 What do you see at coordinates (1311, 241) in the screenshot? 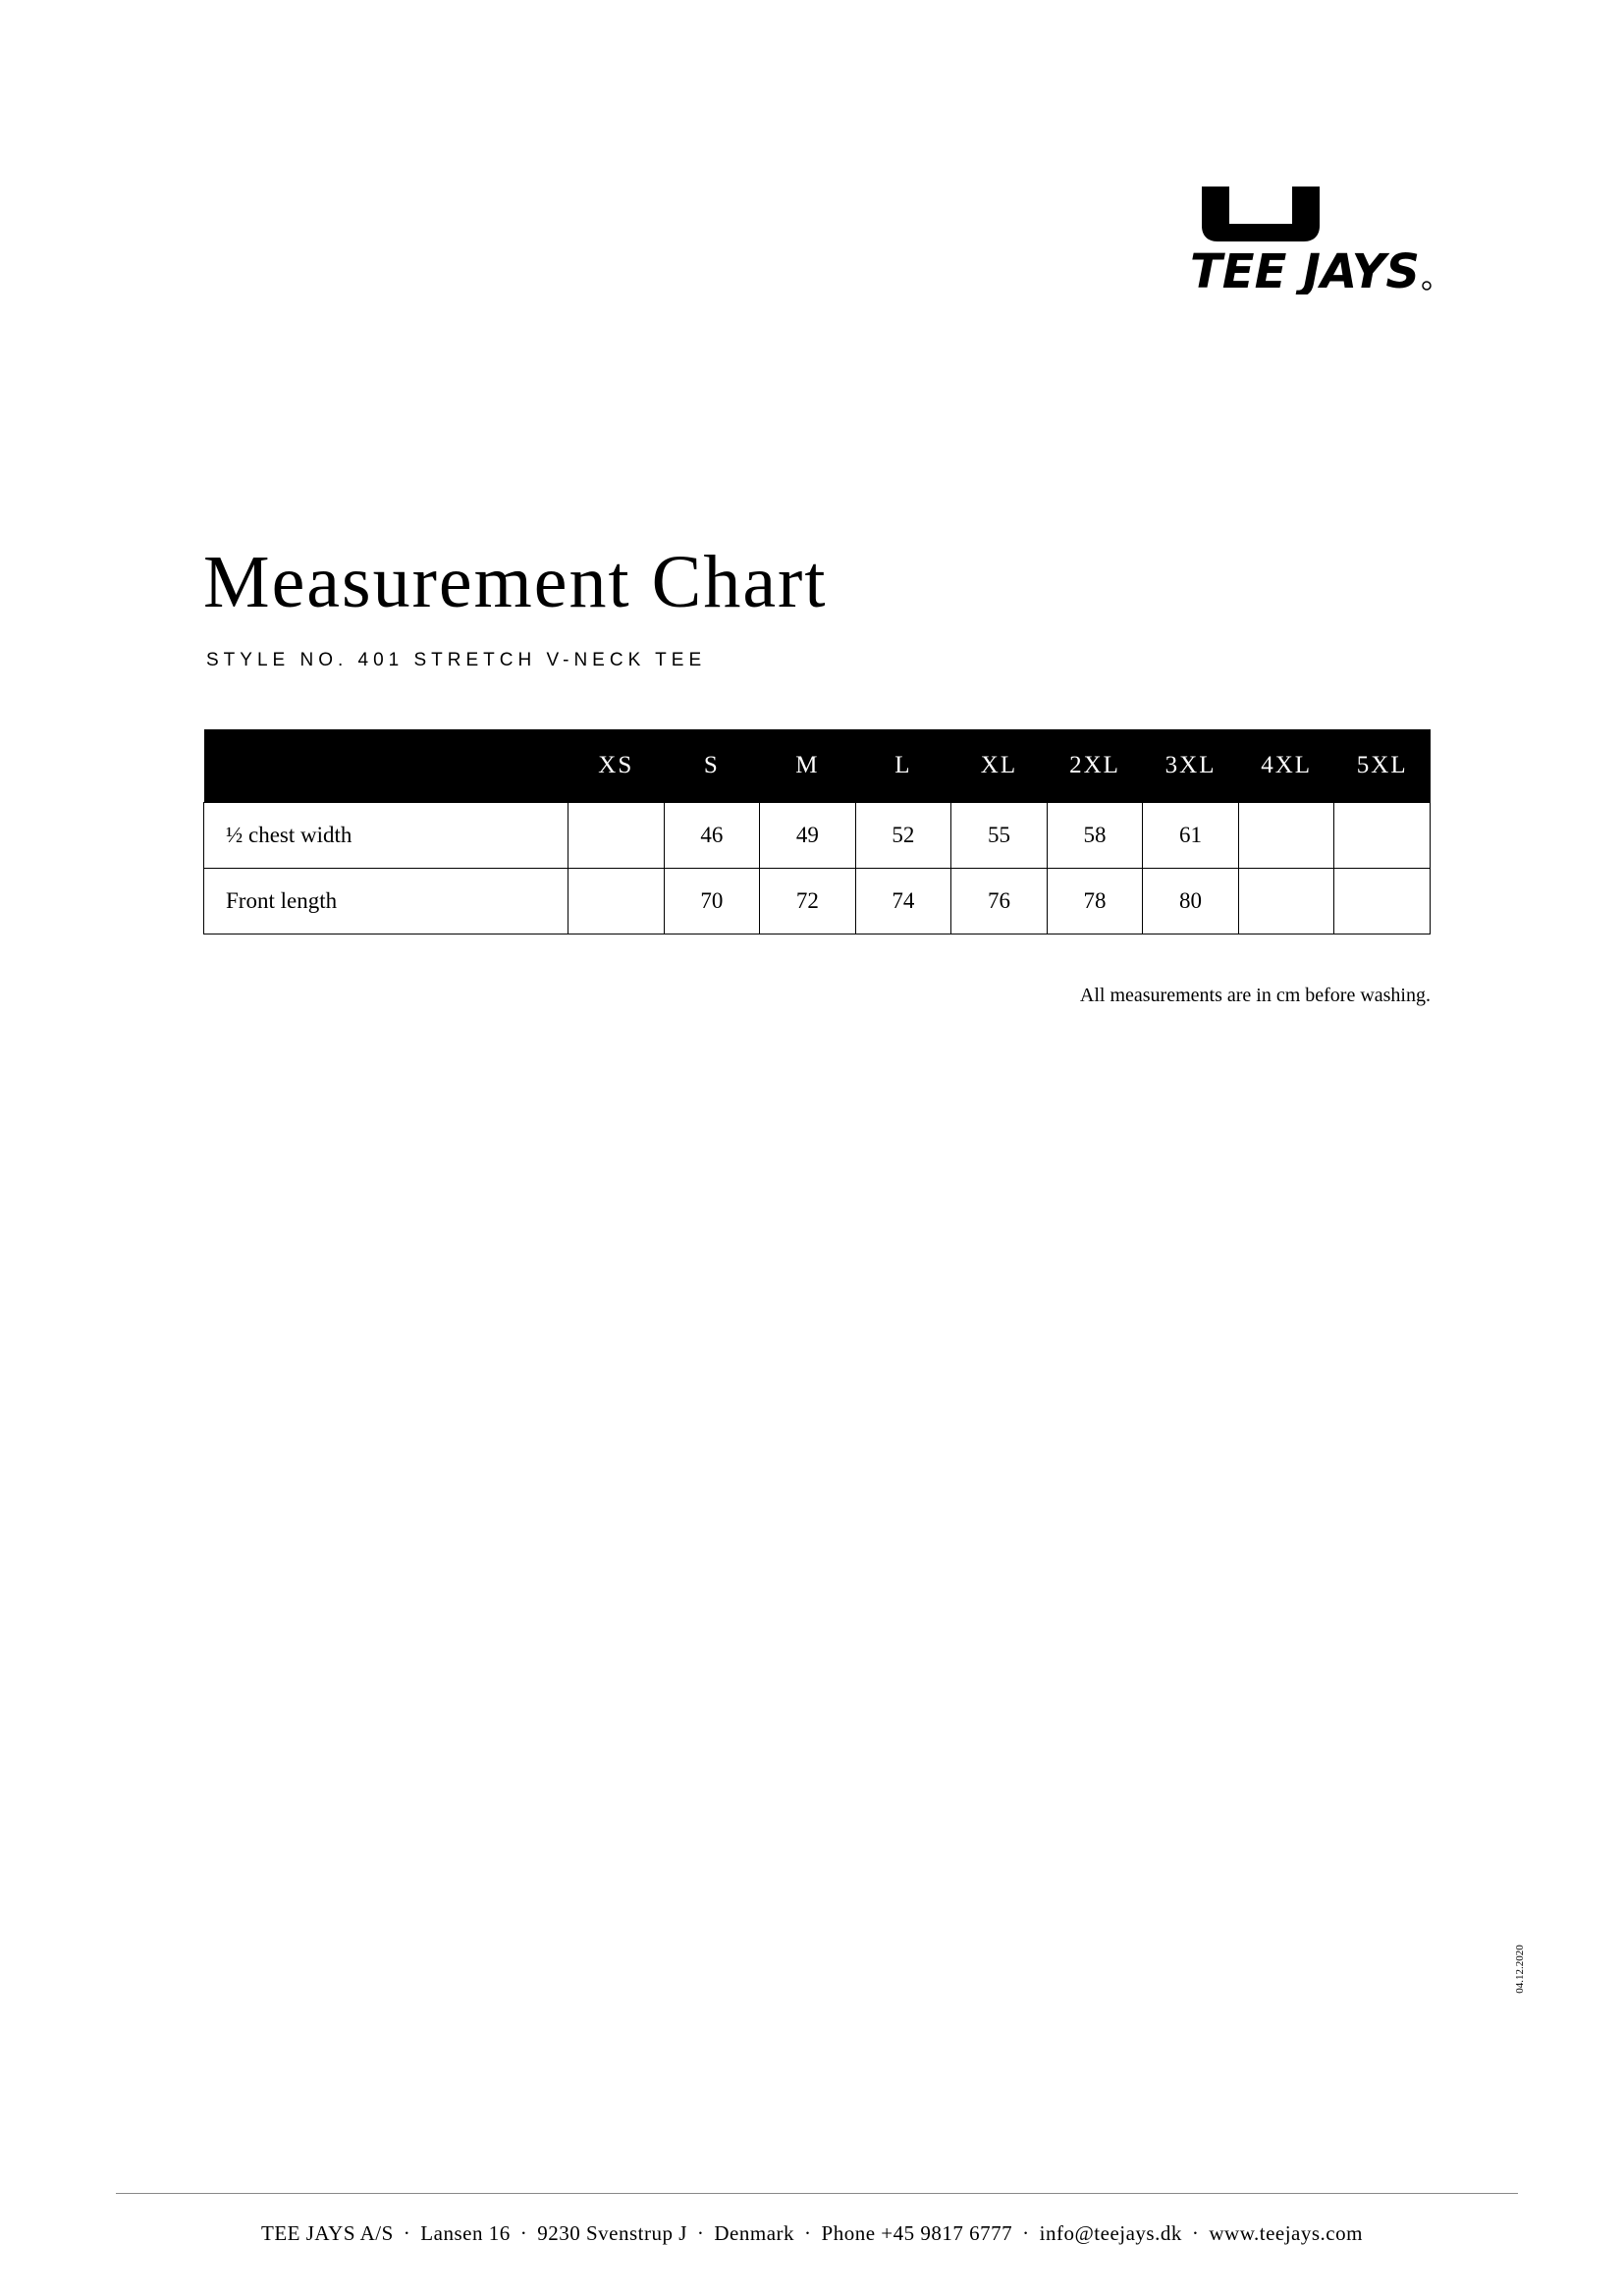
I see `tee-jays-logo: TEE JAYS` at bounding box center [1311, 241].